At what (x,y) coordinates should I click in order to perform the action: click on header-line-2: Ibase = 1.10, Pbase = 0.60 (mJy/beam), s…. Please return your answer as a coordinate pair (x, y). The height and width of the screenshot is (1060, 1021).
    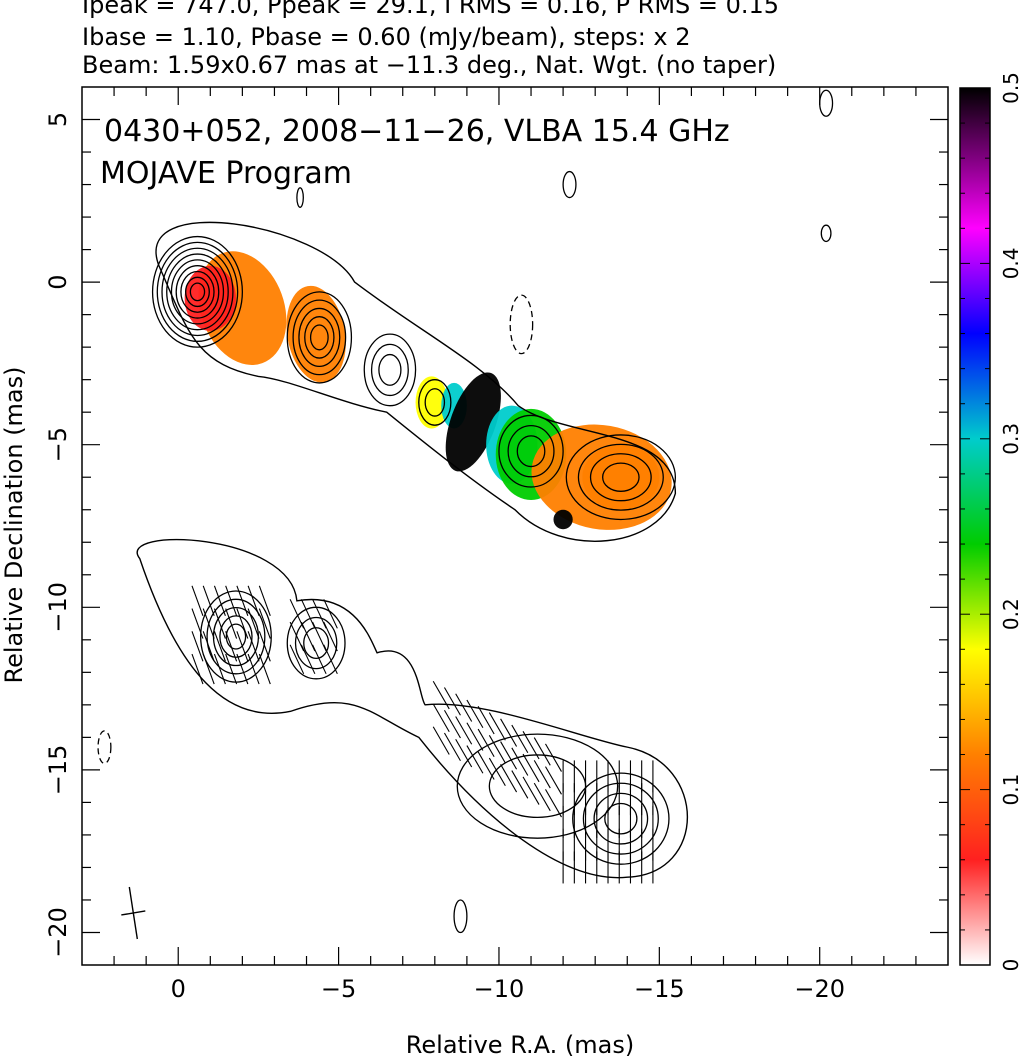
    Looking at the image, I should click on (386, 37).